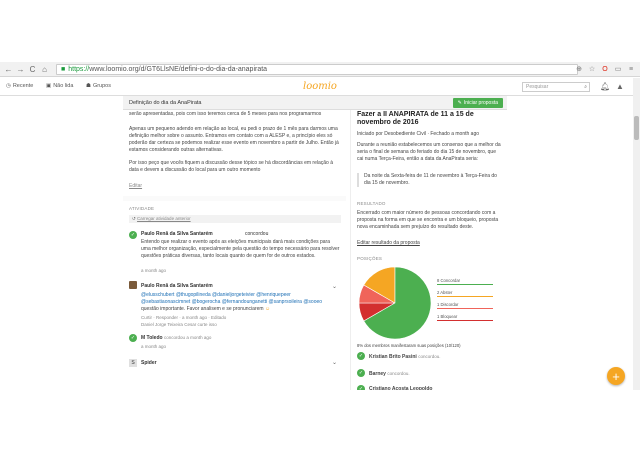  What do you see at coordinates (636, 234) in the screenshot?
I see `page-scrollbar` at bounding box center [636, 234].